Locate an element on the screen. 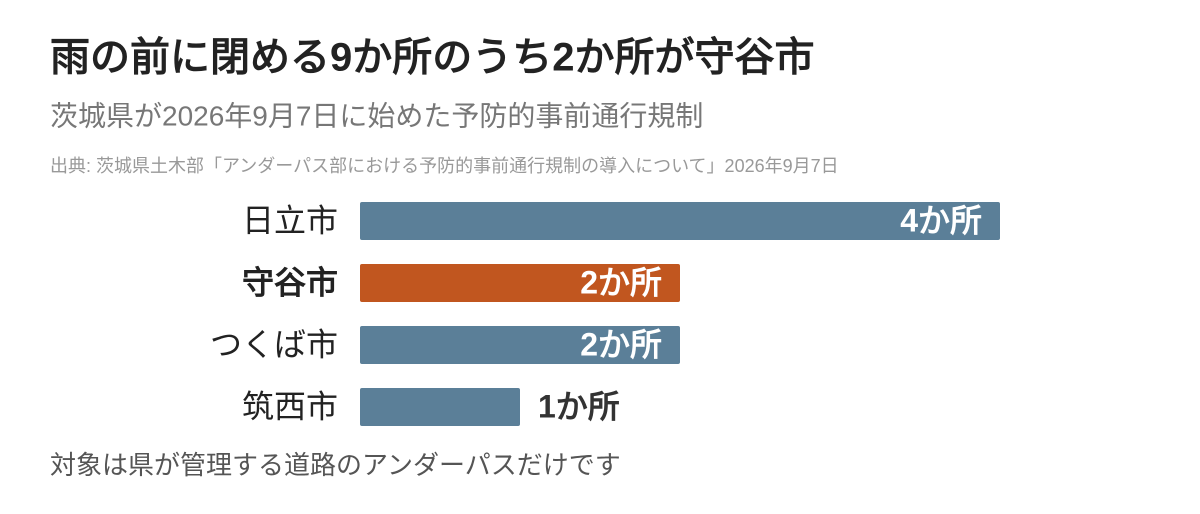 The height and width of the screenshot is (514, 1200). y-tick-label: 守谷市 is located at coordinates (290, 282).